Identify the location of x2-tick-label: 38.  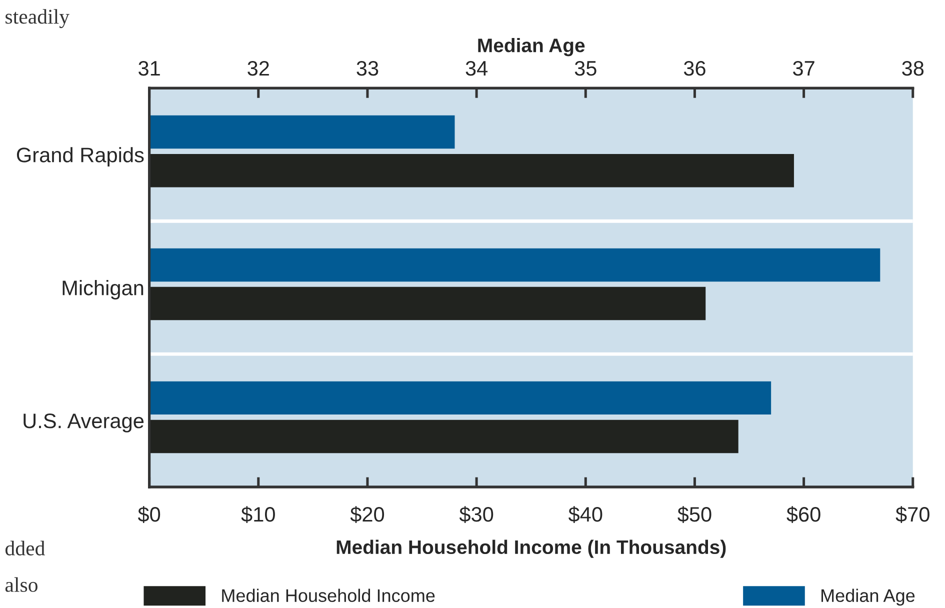
(913, 68).